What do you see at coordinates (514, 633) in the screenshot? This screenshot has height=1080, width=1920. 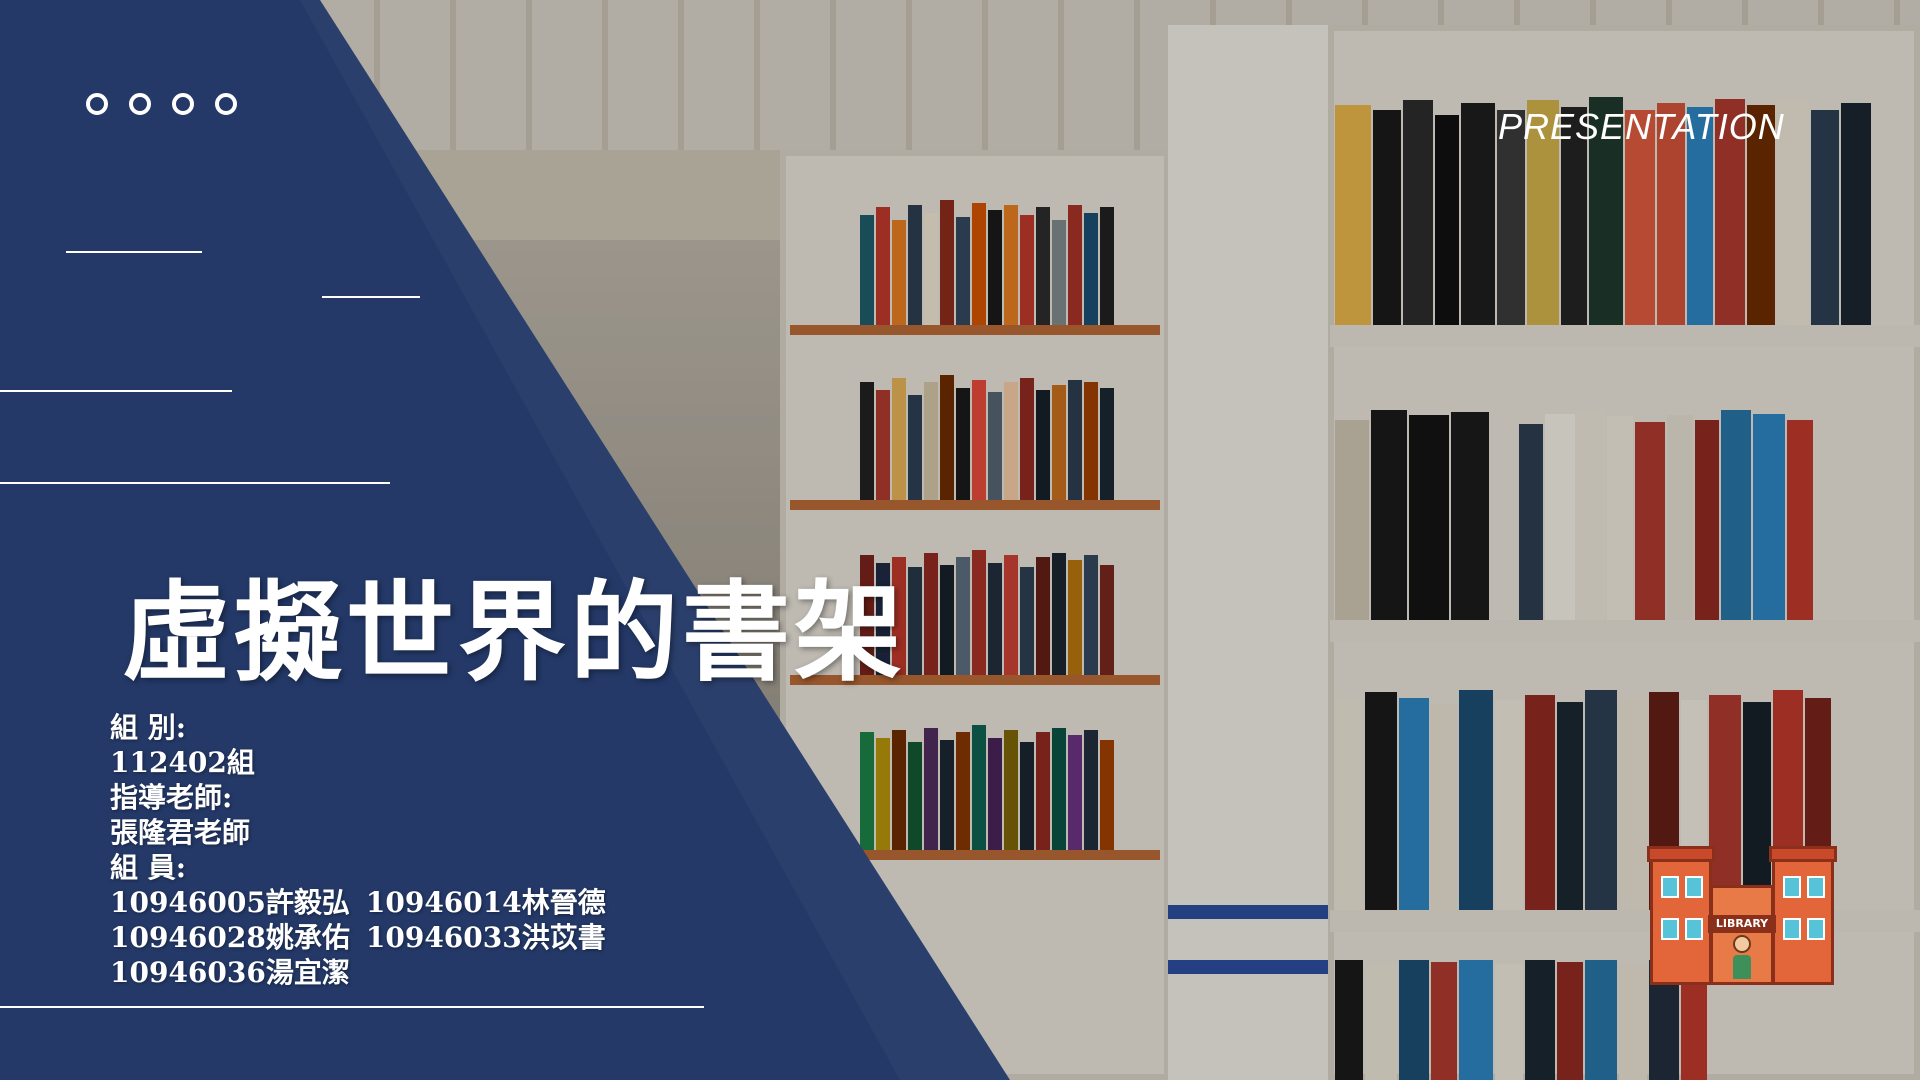 I see `slide-title: 虛擬世界的書架` at bounding box center [514, 633].